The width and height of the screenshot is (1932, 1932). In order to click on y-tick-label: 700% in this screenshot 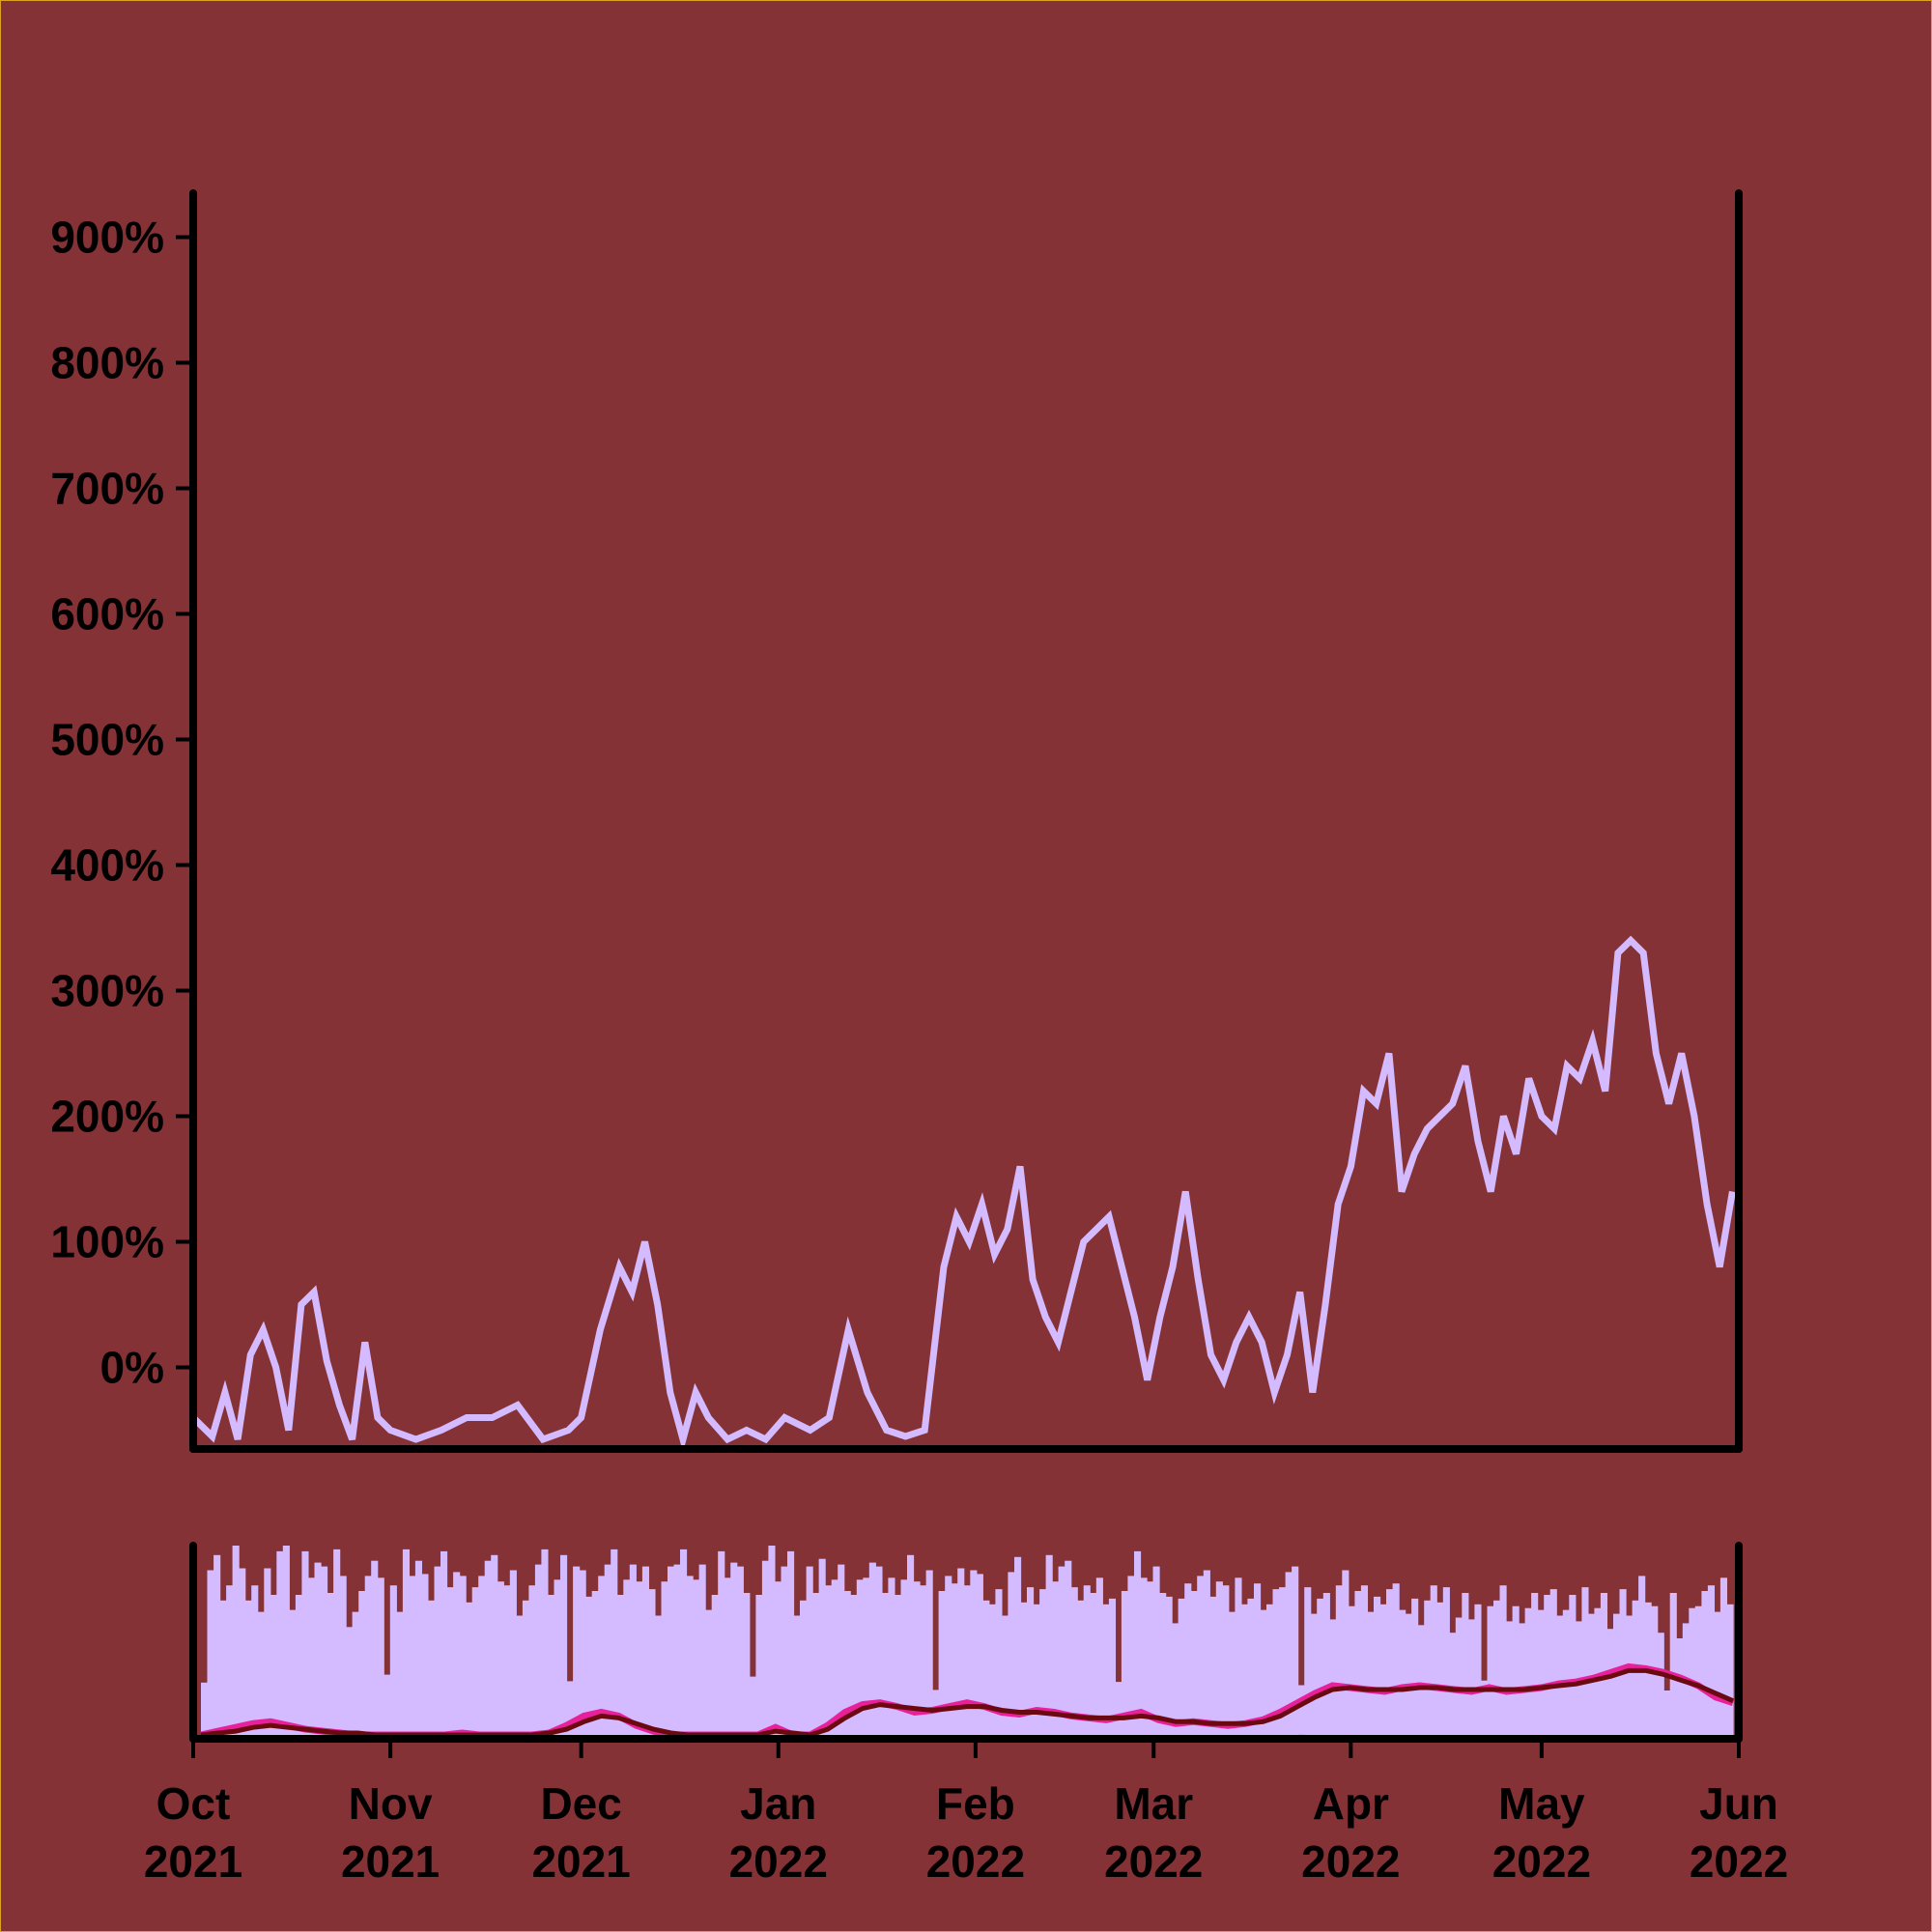, I will do `click(107, 489)`.